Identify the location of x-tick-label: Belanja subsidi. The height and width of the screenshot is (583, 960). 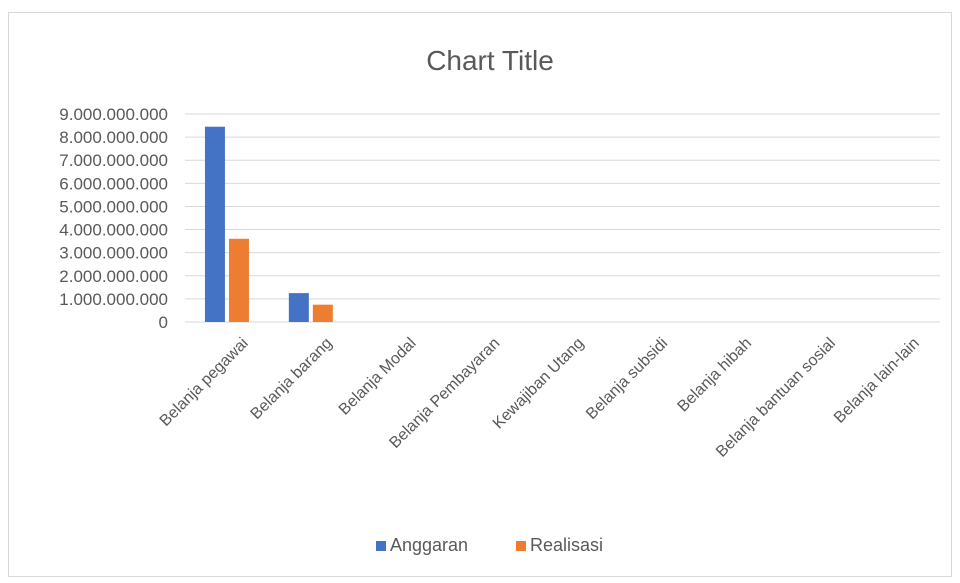
(627, 379).